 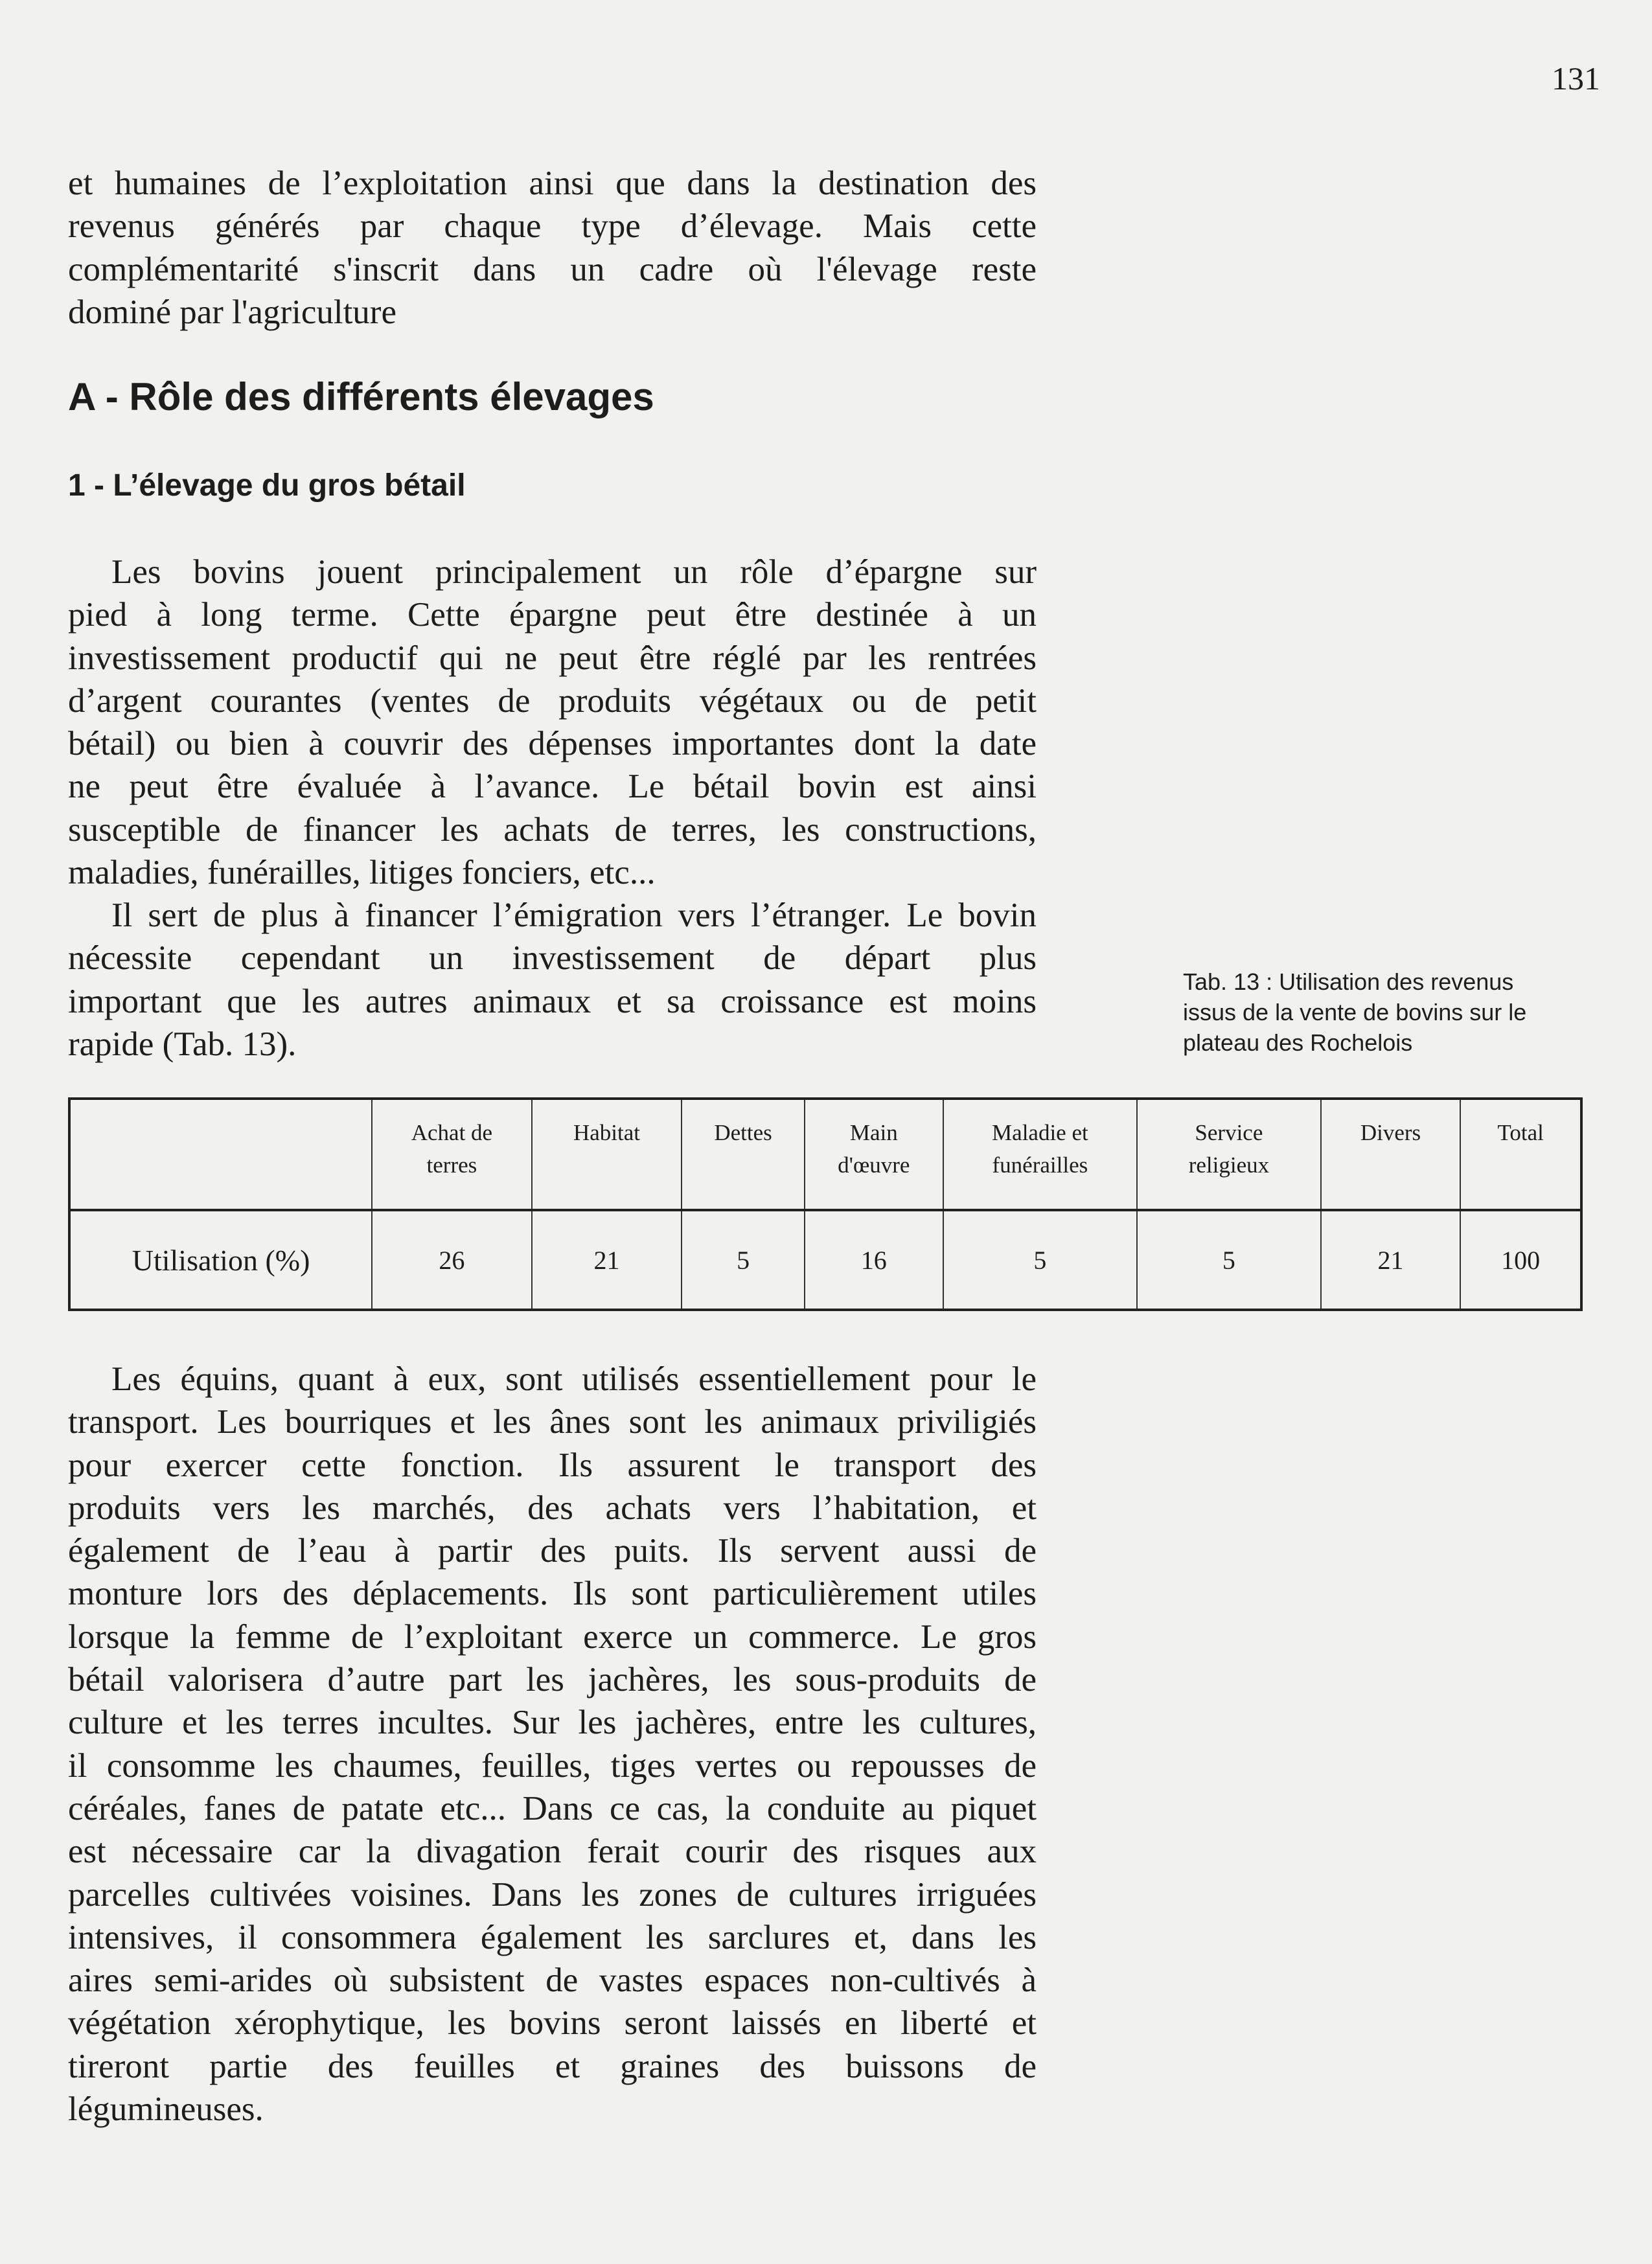 I want to click on table-row: Utilisation (%) 26 21 5 16 5 5 21 100, so click(x=825, y=1260).